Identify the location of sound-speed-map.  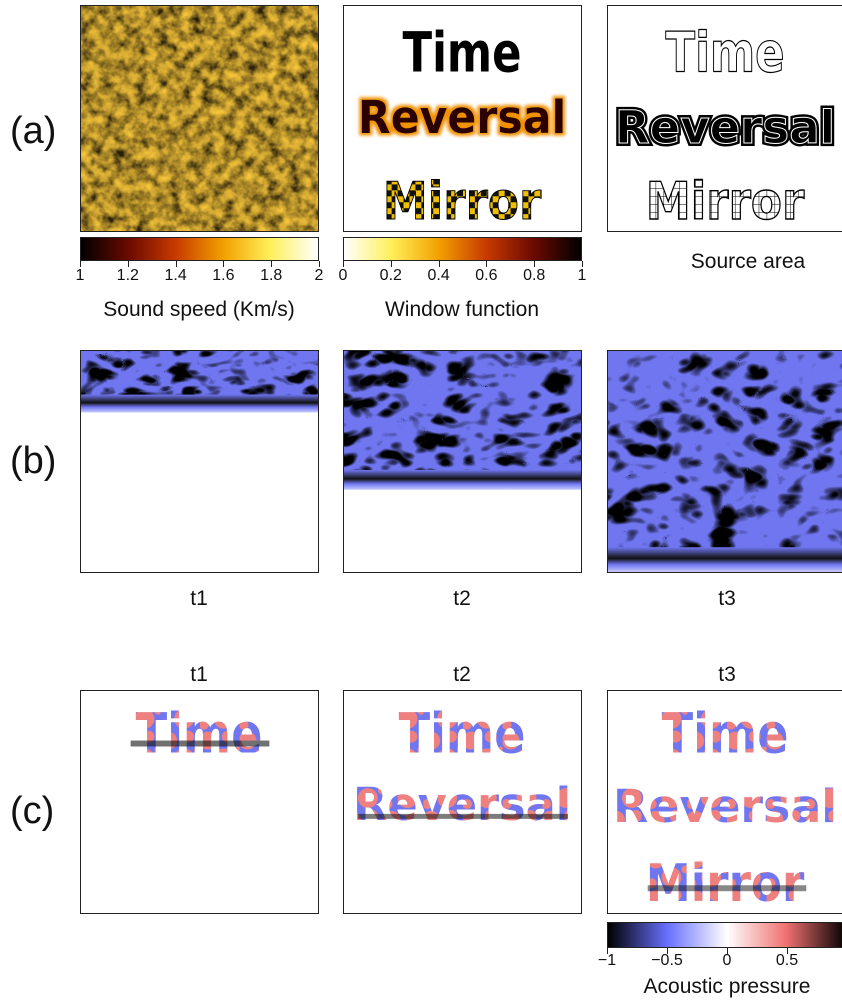
(199, 118).